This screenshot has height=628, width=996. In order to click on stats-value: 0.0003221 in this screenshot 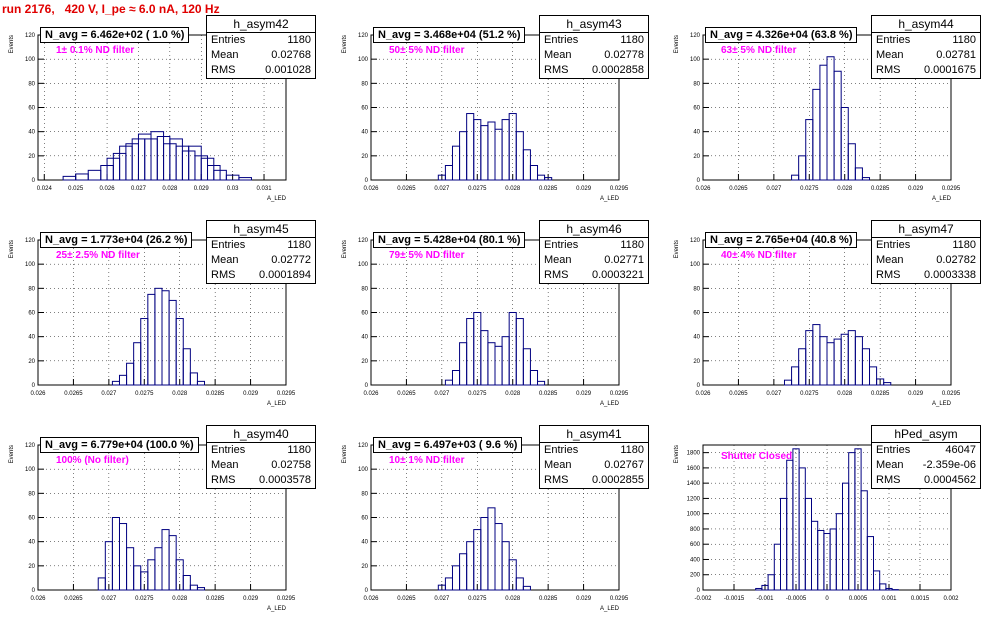, I will do `click(618, 275)`.